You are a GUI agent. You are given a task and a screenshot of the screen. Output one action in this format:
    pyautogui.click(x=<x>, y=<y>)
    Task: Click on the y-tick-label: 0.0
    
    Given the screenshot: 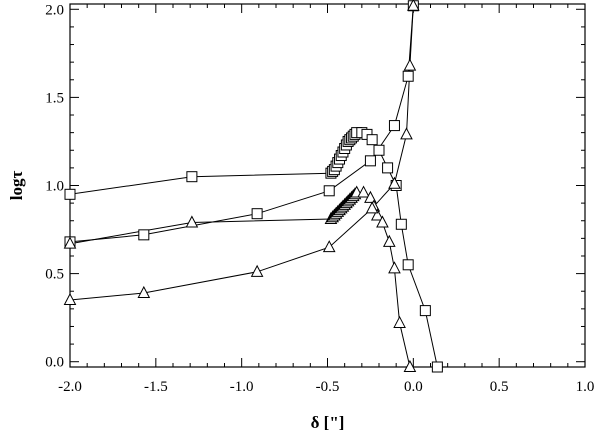 What is the action you would take?
    pyautogui.click(x=54, y=363)
    